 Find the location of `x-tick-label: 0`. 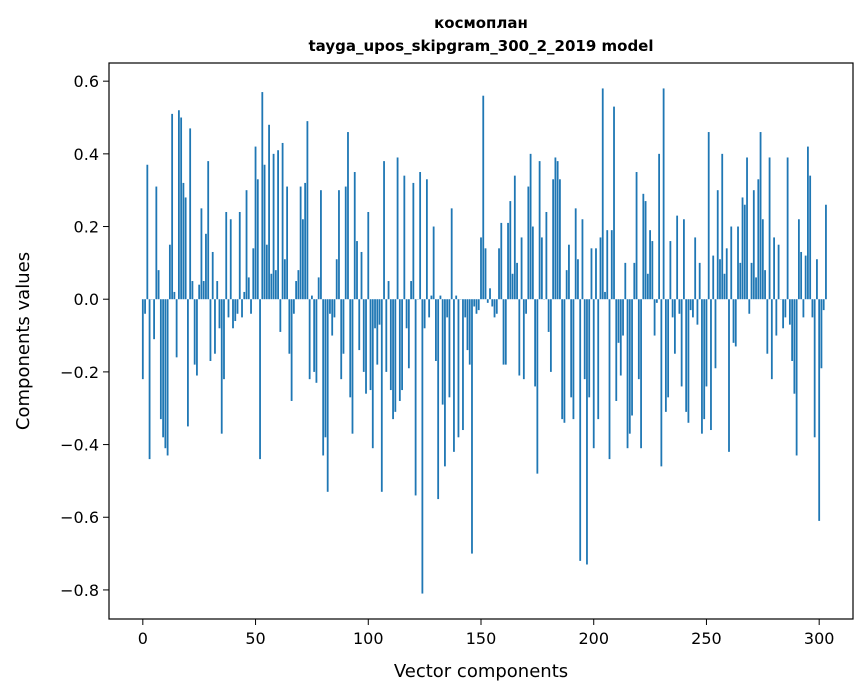

x-tick-label: 0 is located at coordinates (143, 638).